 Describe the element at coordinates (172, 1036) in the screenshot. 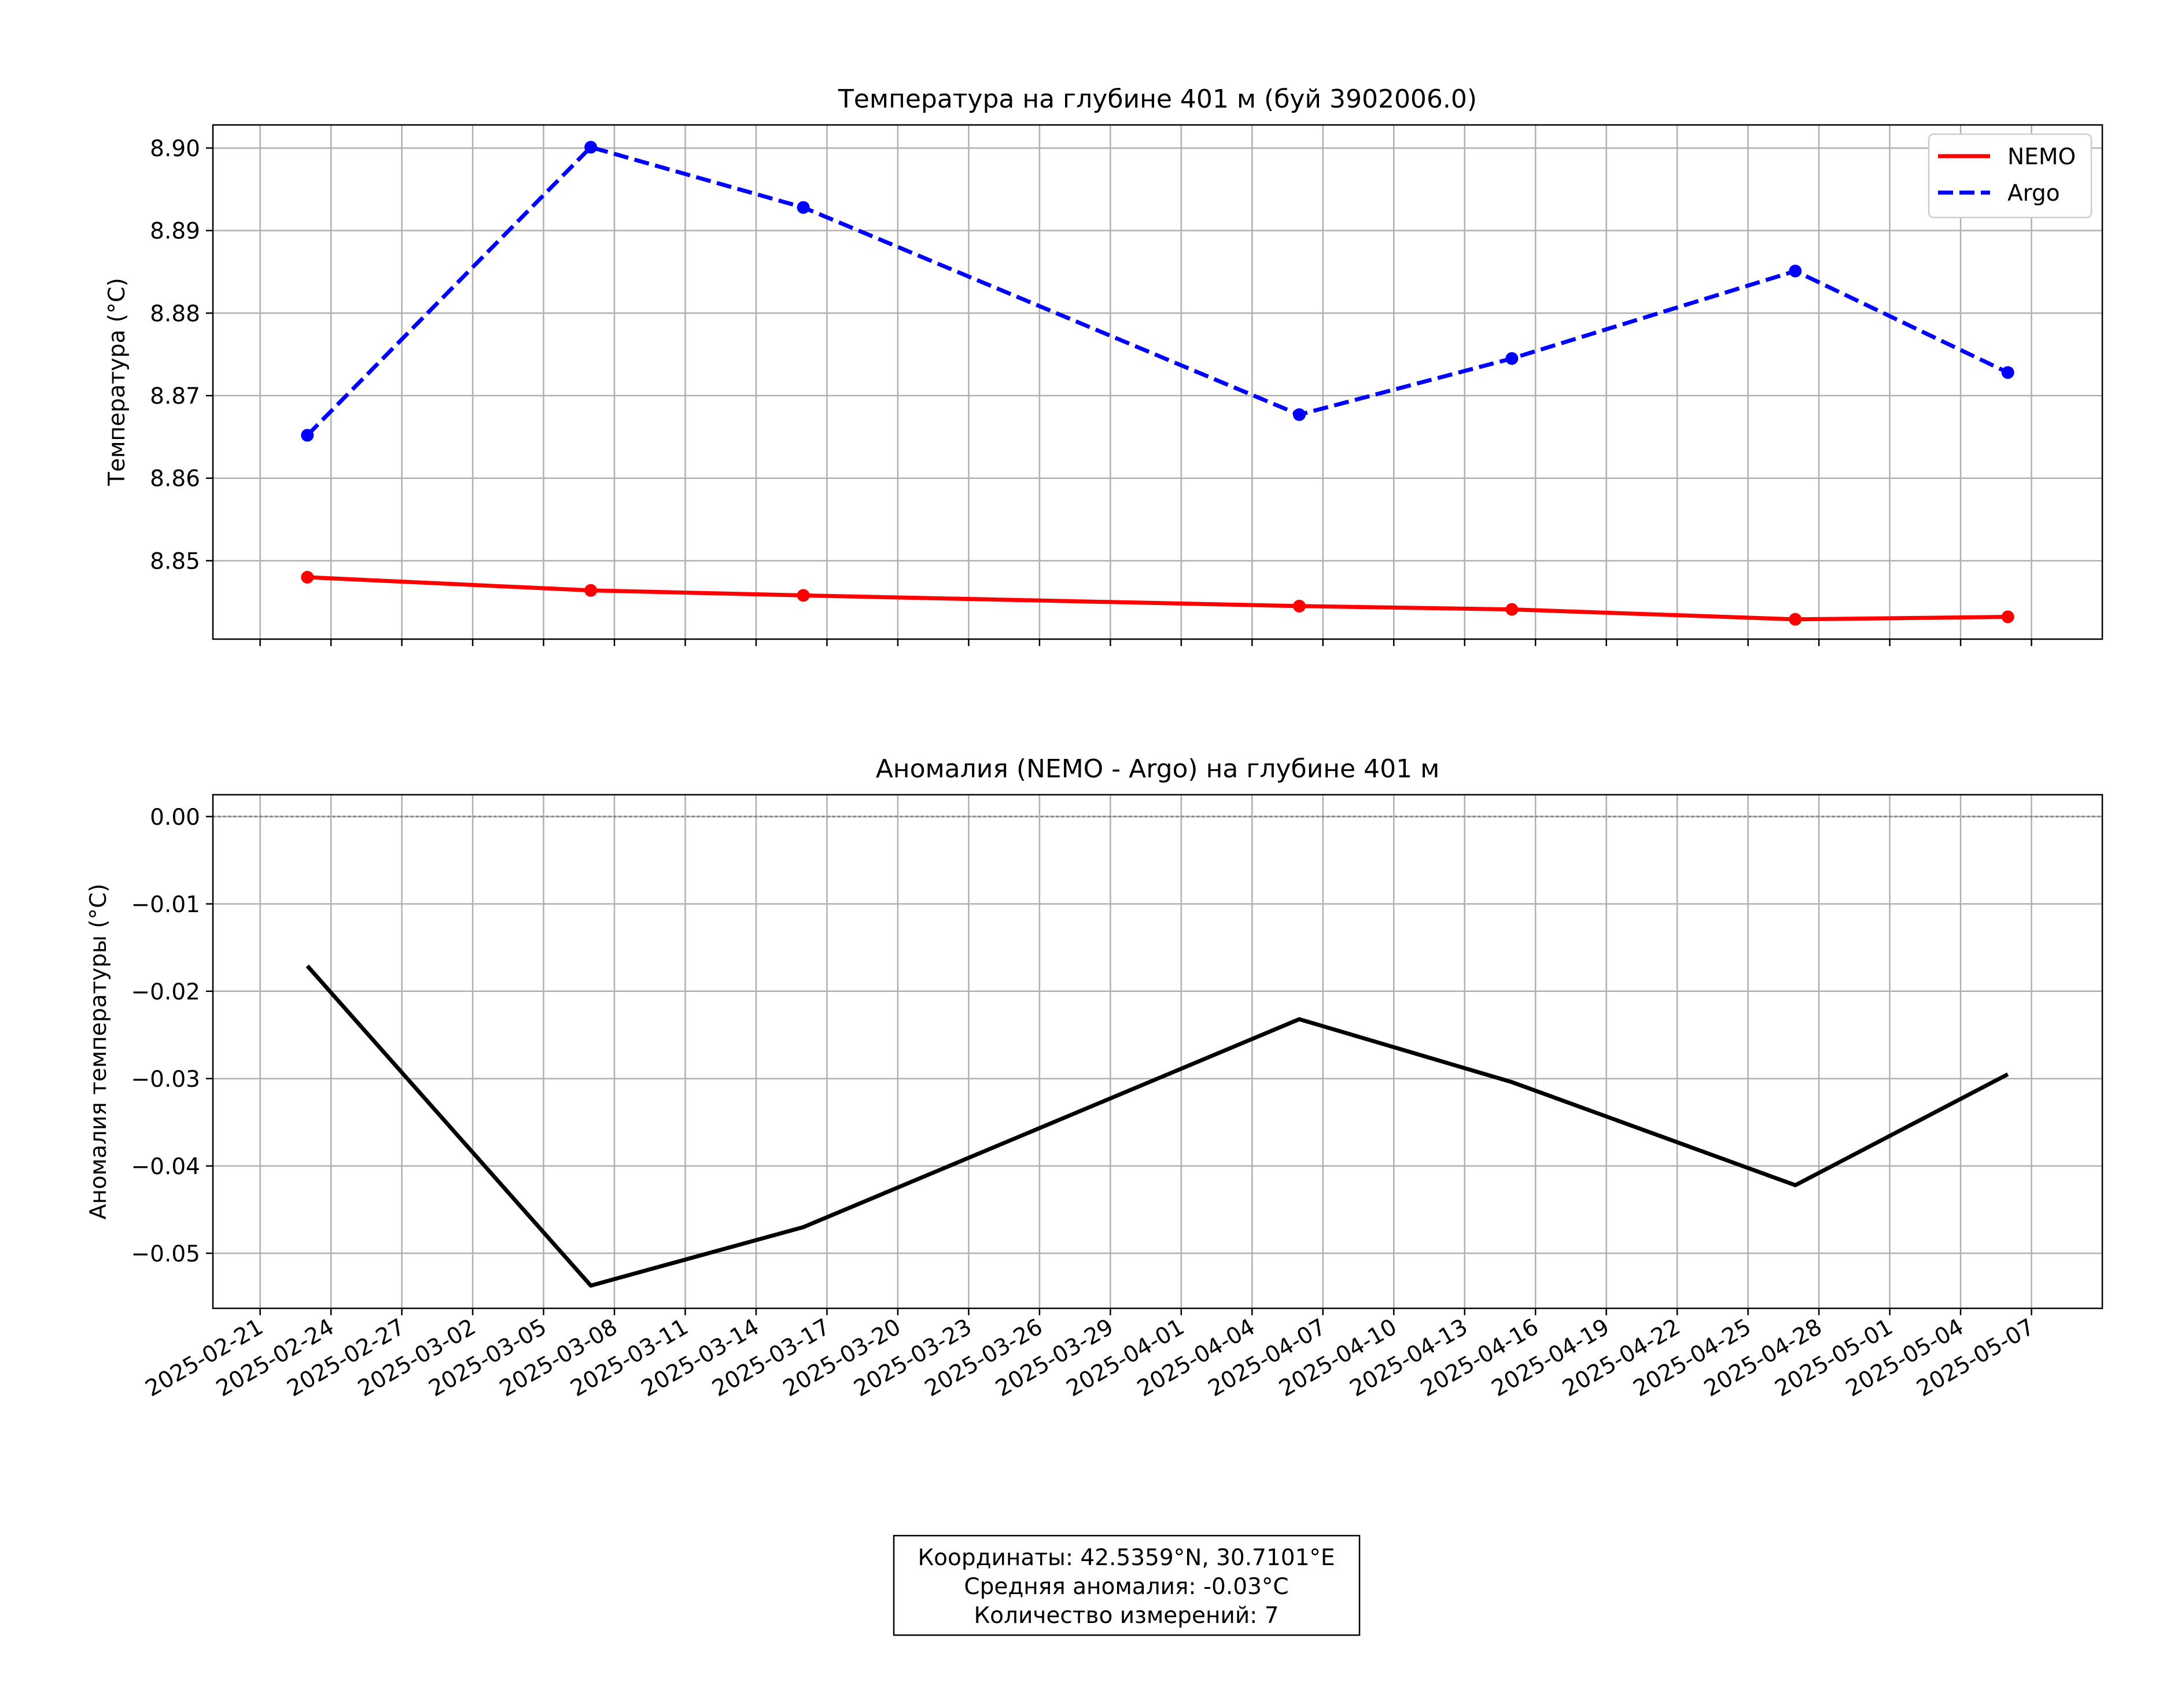

I see `anomaly-y-ticks: 0.00 −0.01 −0.02 −0.03 −0.04 −0.05` at that location.